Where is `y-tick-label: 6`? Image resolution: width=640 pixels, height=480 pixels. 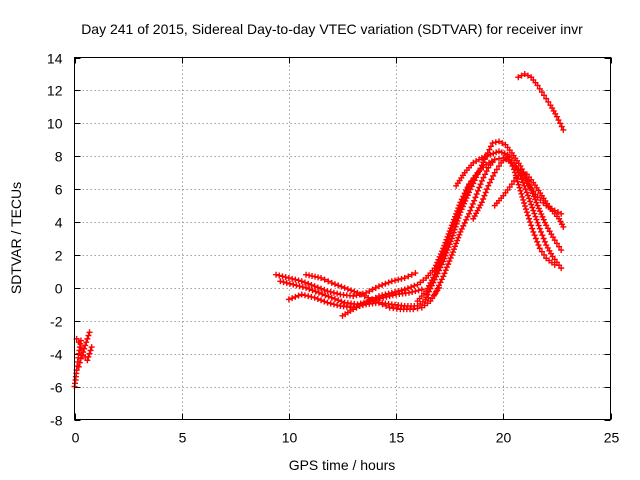
y-tick-label: 6 is located at coordinates (59, 190).